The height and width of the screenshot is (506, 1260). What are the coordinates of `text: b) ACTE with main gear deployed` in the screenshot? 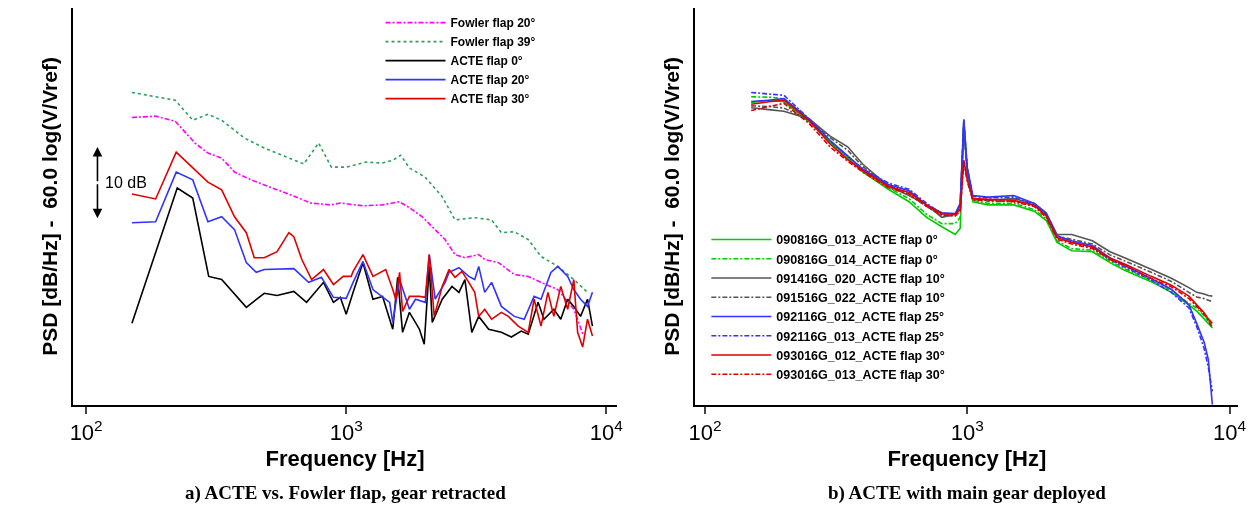 It's located at (967, 493).